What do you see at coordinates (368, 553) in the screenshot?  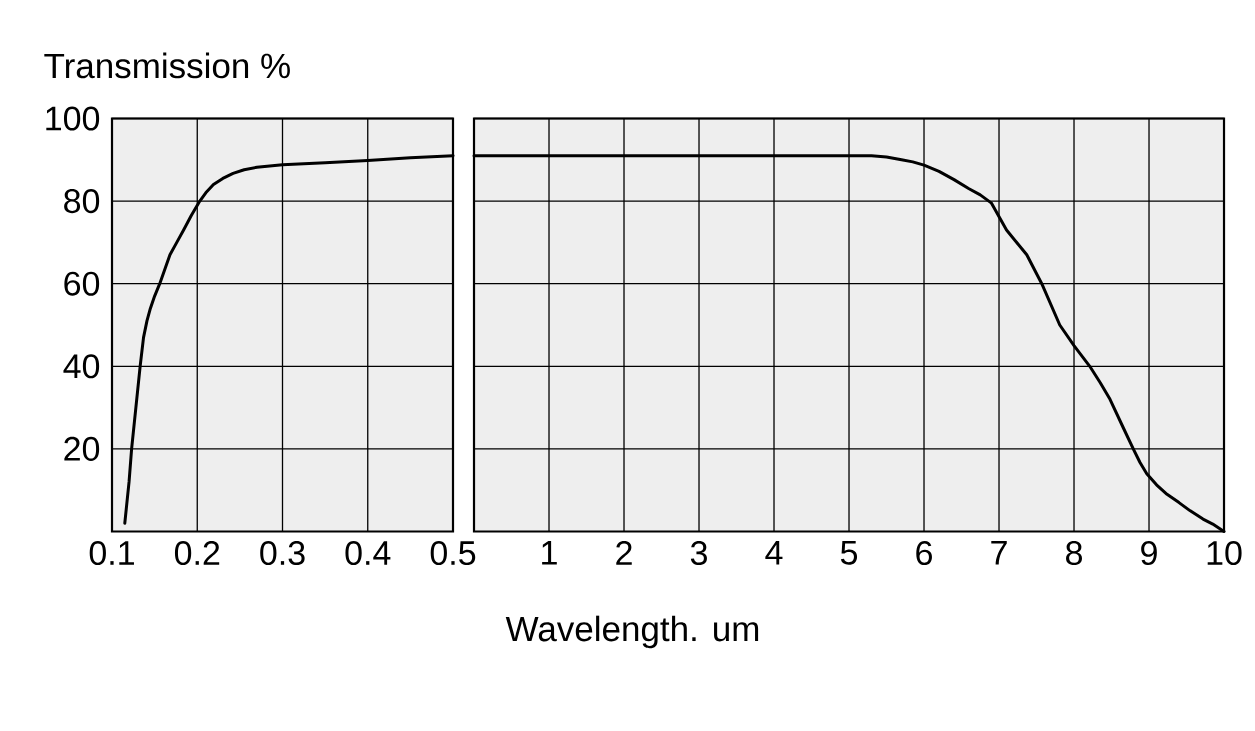 I see `x-tick-label: 0.4` at bounding box center [368, 553].